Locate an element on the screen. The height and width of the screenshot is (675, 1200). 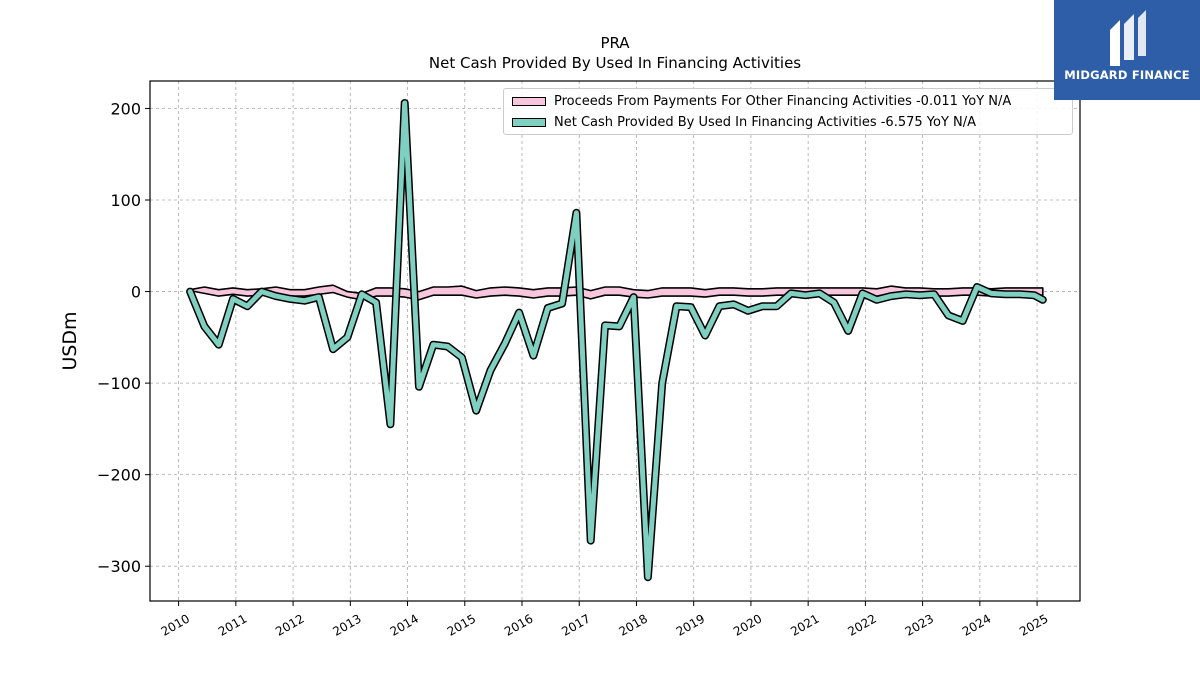
x-tick-label: 2019 is located at coordinates (690, 624).